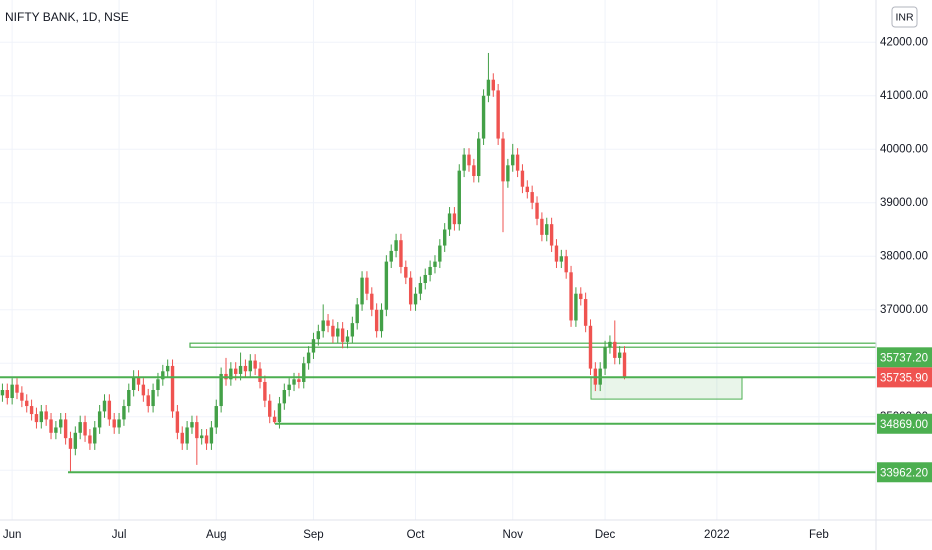 This screenshot has width=932, height=550. Describe the element at coordinates (605, 535) in the screenshot. I see `x-tick-label: Dec` at that location.